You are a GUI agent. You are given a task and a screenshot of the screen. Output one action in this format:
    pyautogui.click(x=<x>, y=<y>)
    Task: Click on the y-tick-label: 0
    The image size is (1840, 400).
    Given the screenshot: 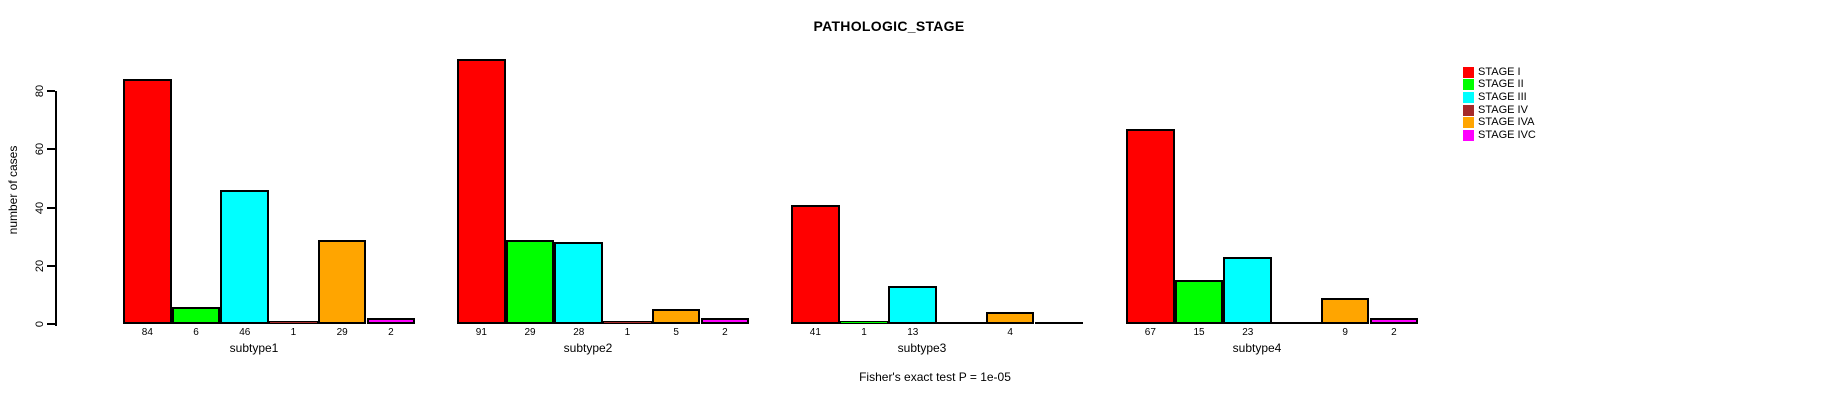 What is the action you would take?
    pyautogui.click(x=40, y=324)
    